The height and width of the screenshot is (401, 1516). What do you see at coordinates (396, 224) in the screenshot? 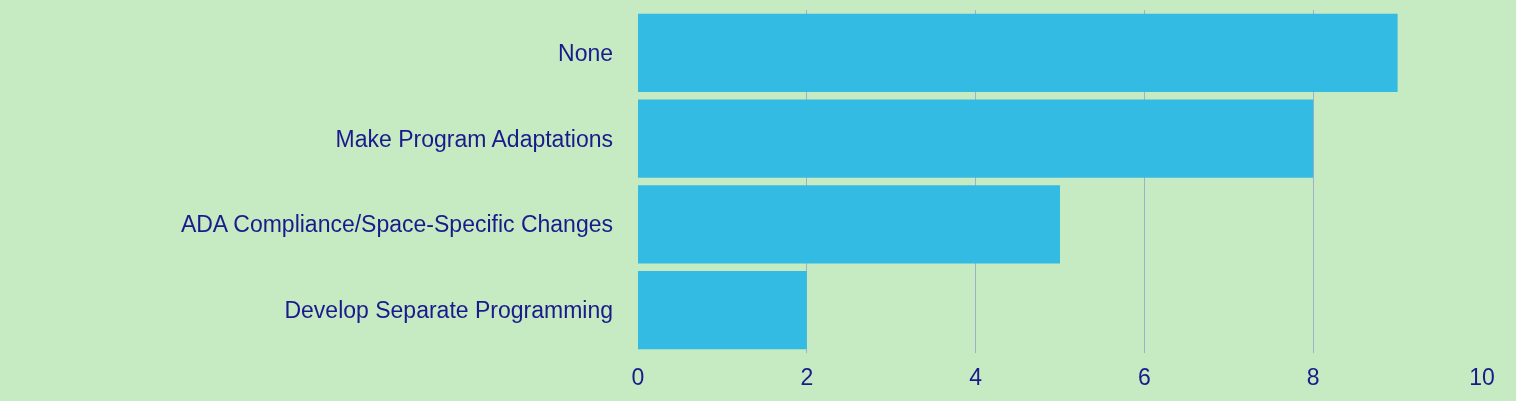
I see `y-tick-label: ADA Compliance/Space-Specific Changes` at bounding box center [396, 224].